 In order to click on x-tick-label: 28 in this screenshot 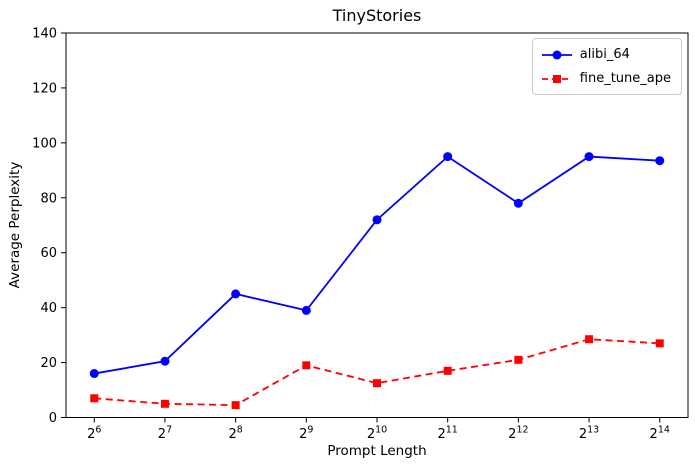, I will do `click(235, 434)`.